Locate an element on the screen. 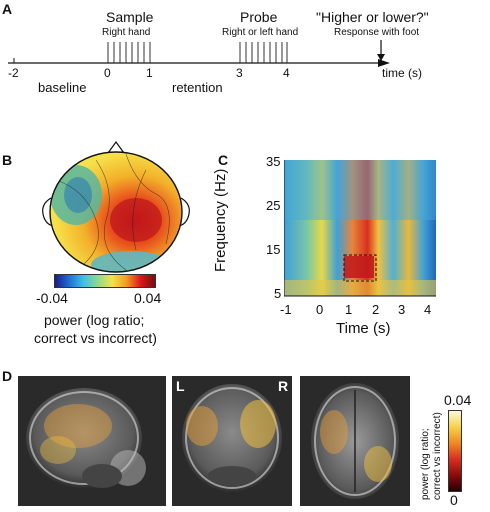  tf-ytick-5: 5 is located at coordinates (278, 293).